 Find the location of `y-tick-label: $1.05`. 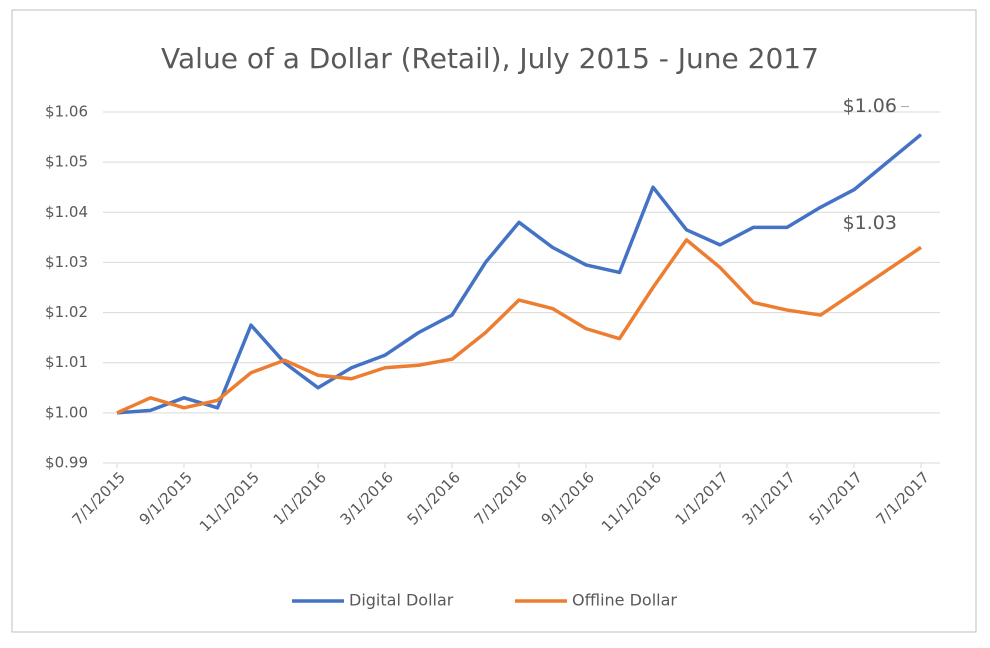

y-tick-label: $1.05 is located at coordinates (66, 162).